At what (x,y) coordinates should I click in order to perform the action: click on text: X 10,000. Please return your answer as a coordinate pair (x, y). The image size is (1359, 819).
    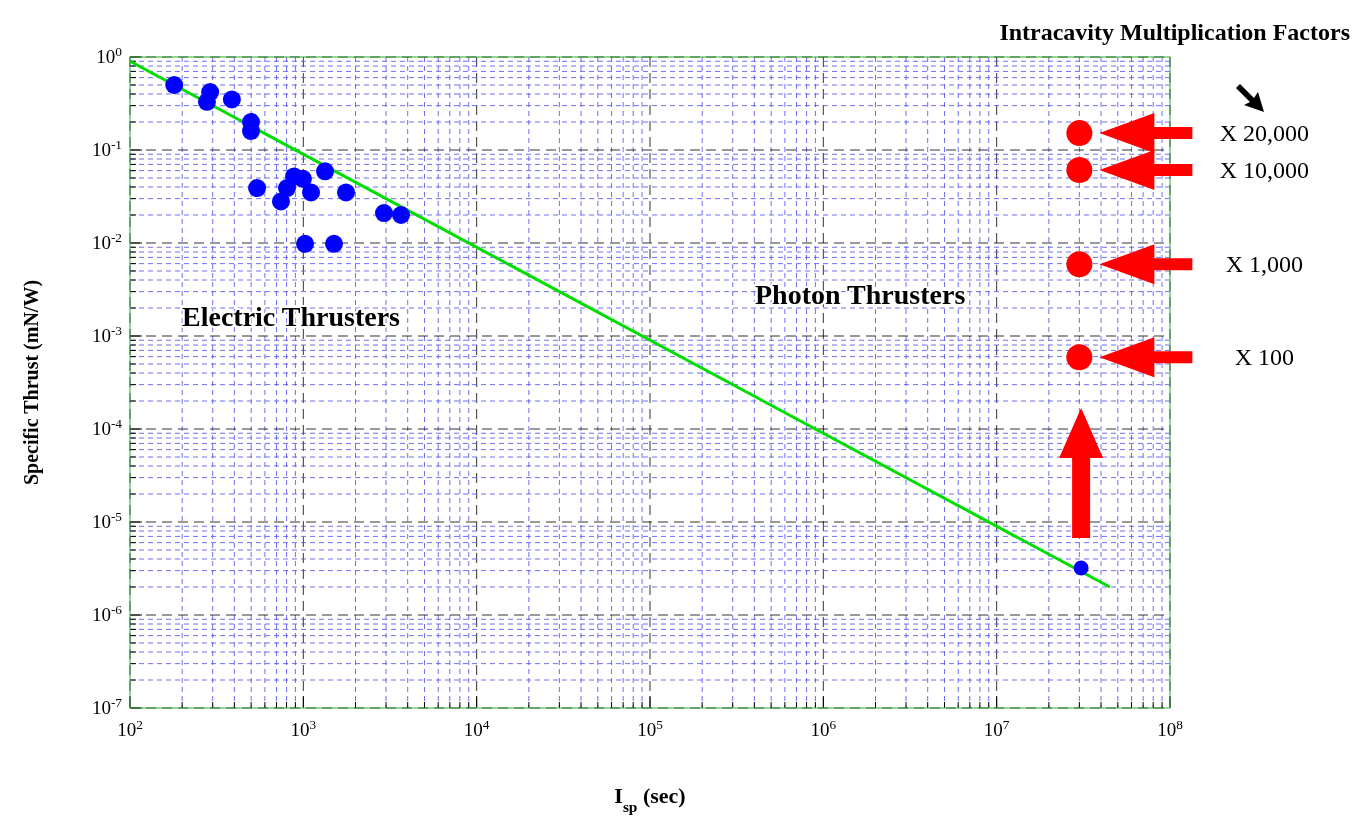
    Looking at the image, I should click on (1264, 169).